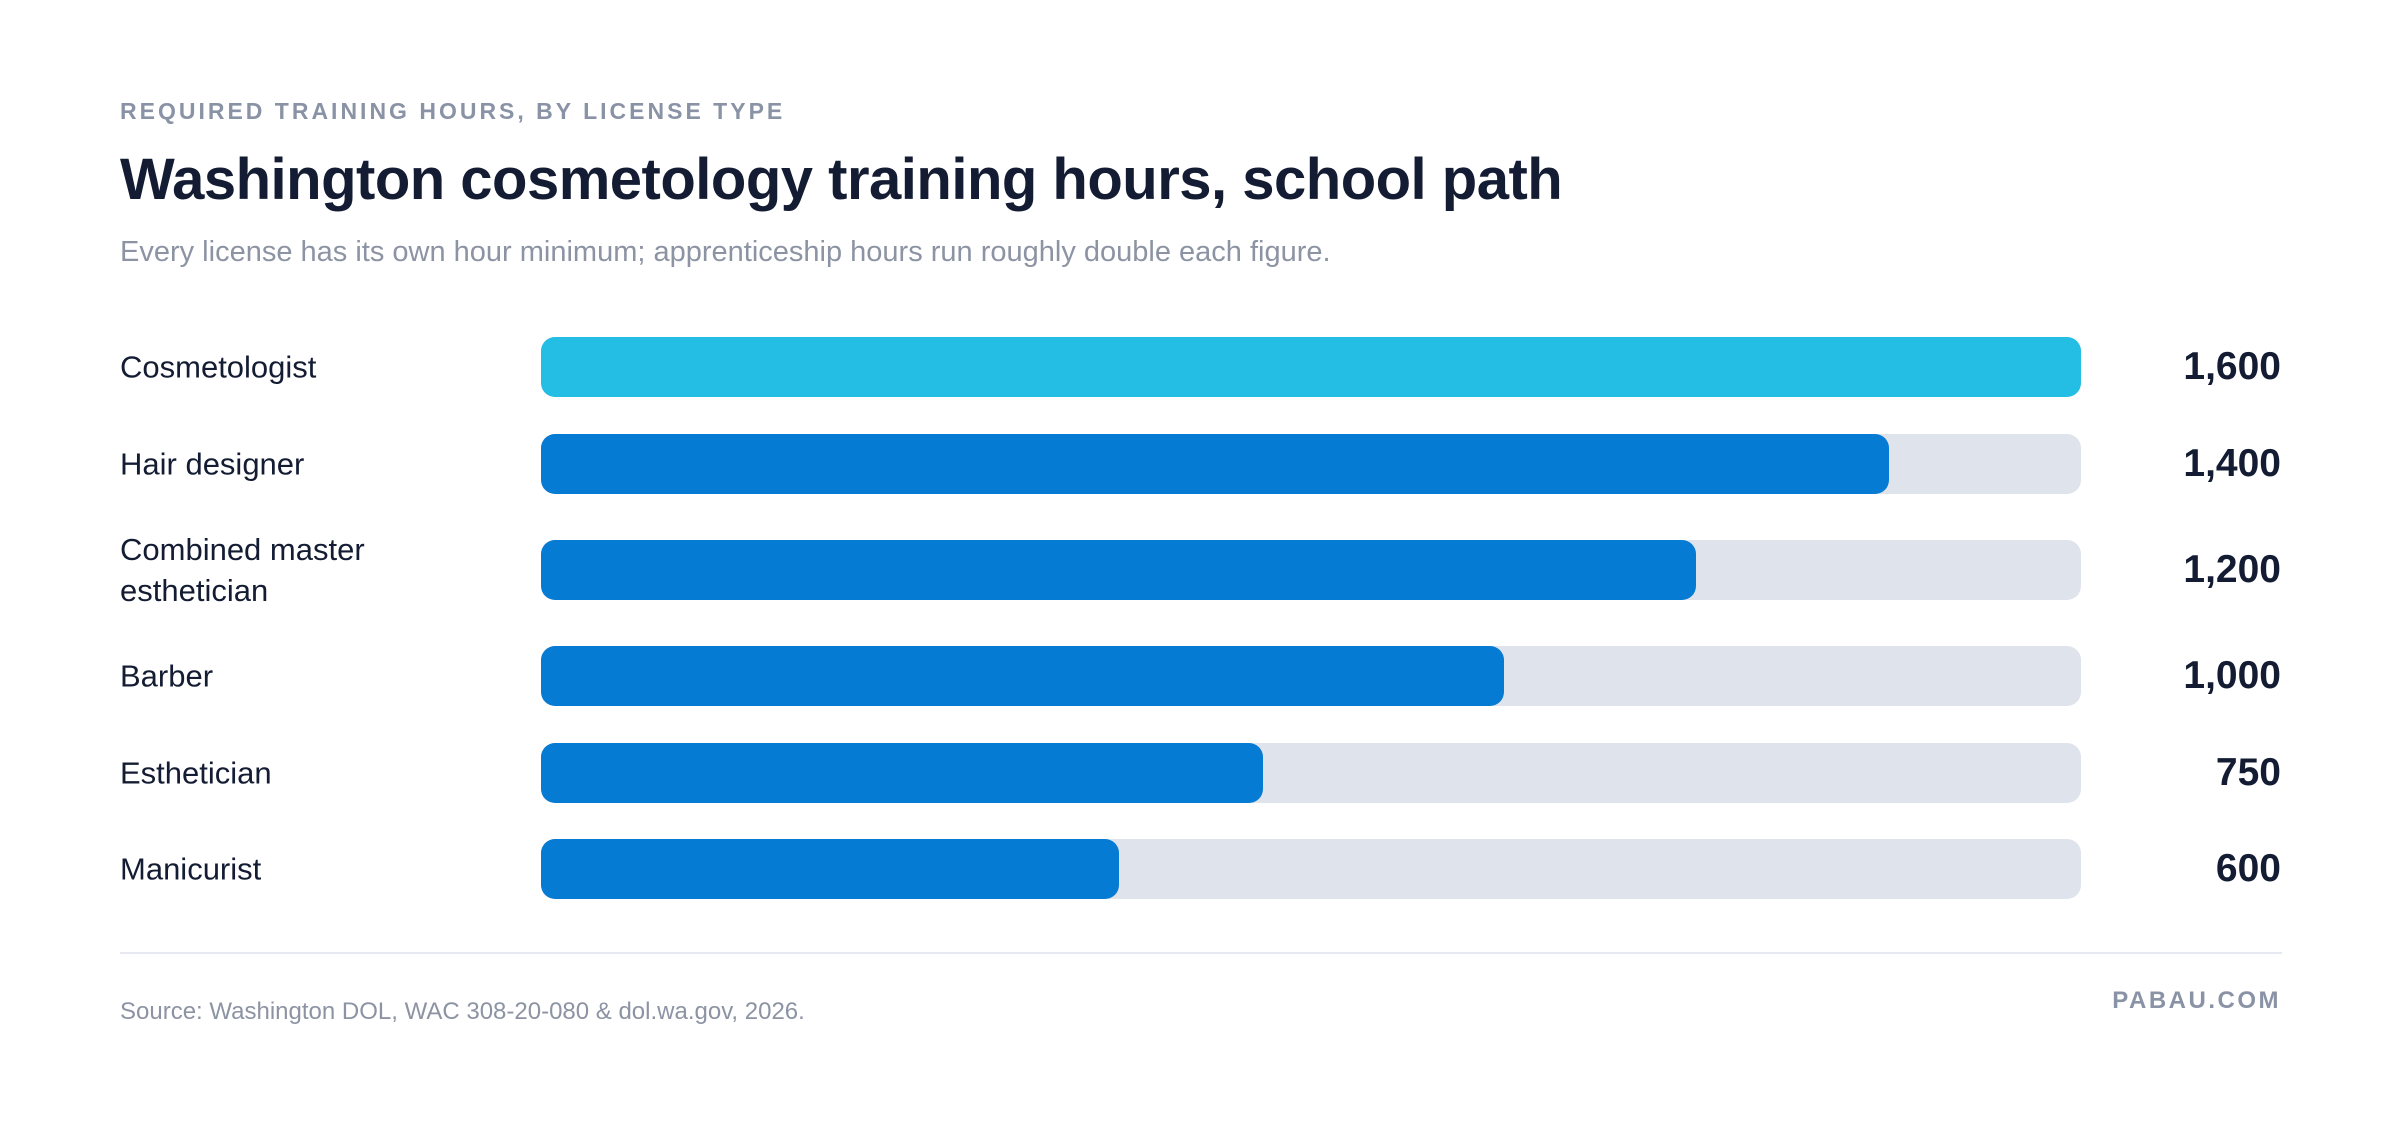 The width and height of the screenshot is (2400, 1142). I want to click on brand-logo-text: PABAU.COM, so click(2196, 1000).